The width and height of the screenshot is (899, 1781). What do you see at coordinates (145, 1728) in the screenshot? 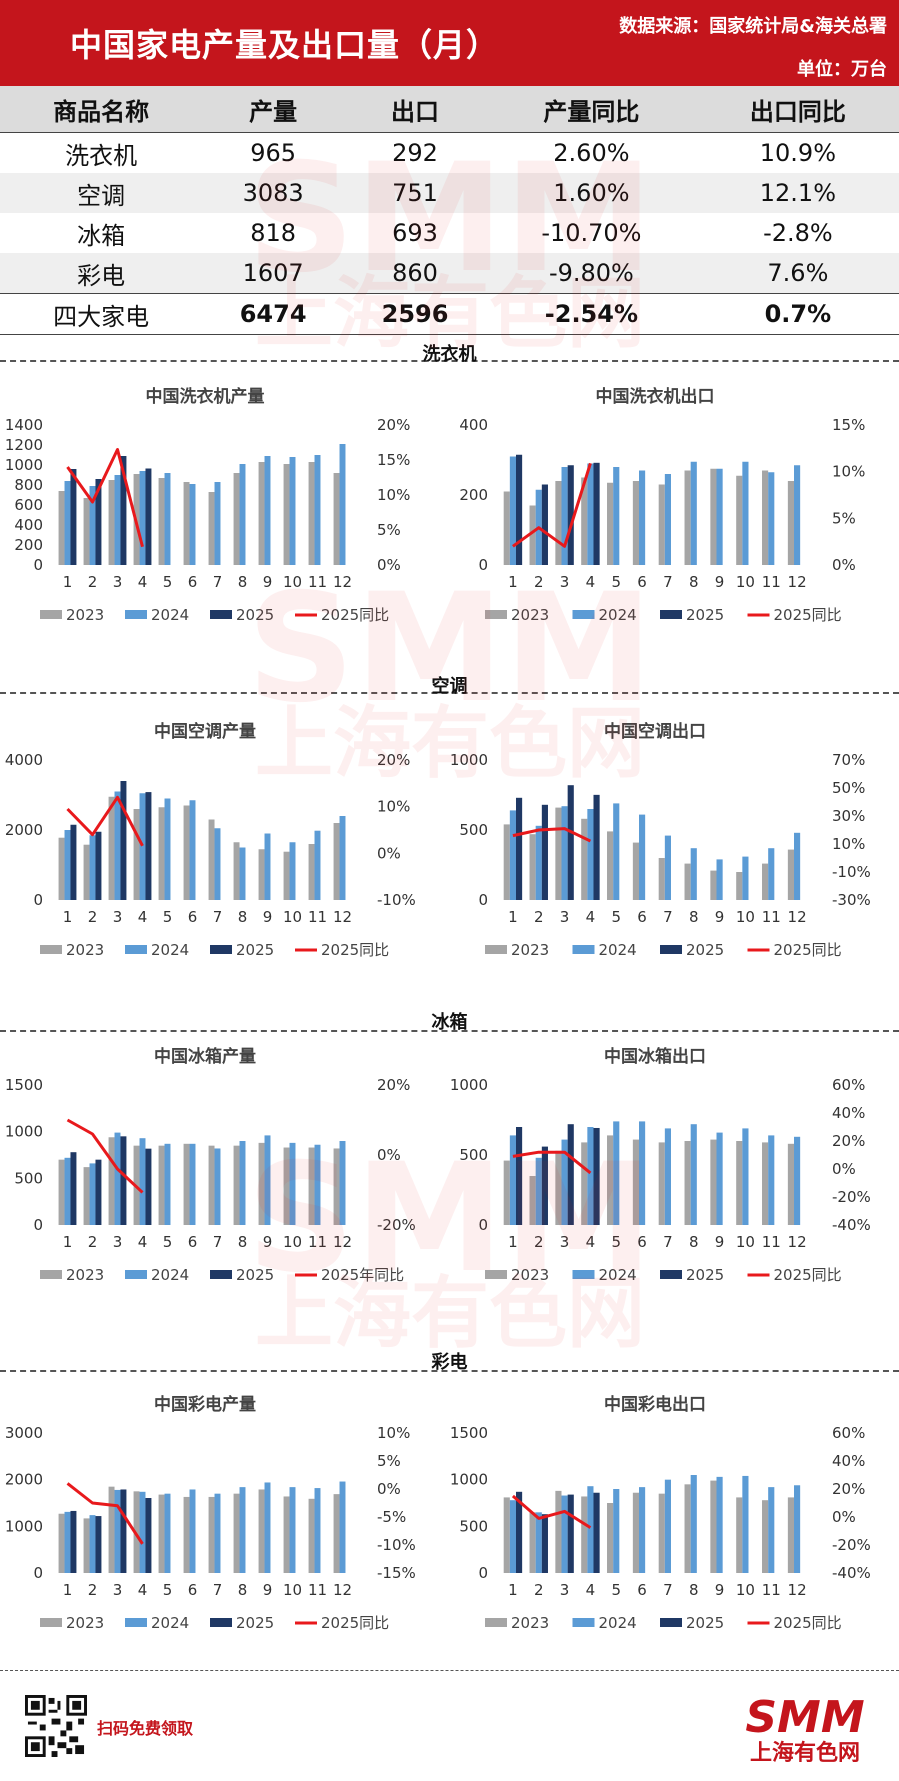
I see `scan-promo-text: 扫码免费领取` at bounding box center [145, 1728].